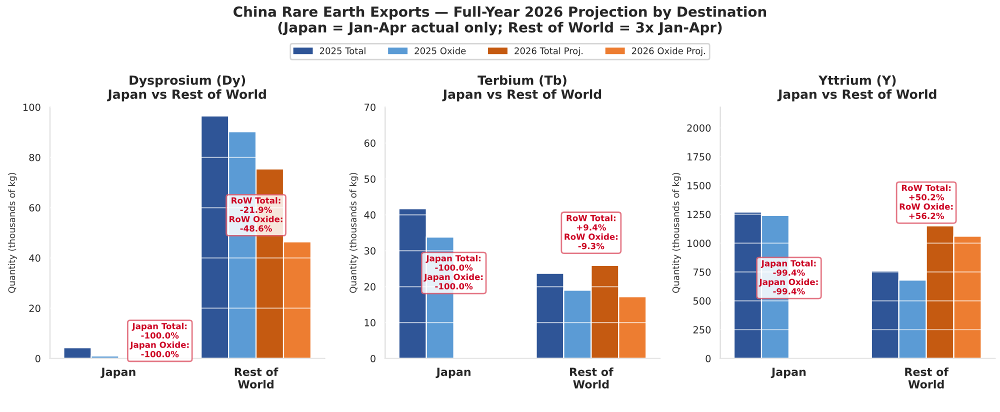  What do you see at coordinates (591, 232) in the screenshot?
I see `annotation: RoW Total: +9.4% RoW Oxide: -9.3%` at bounding box center [591, 232].